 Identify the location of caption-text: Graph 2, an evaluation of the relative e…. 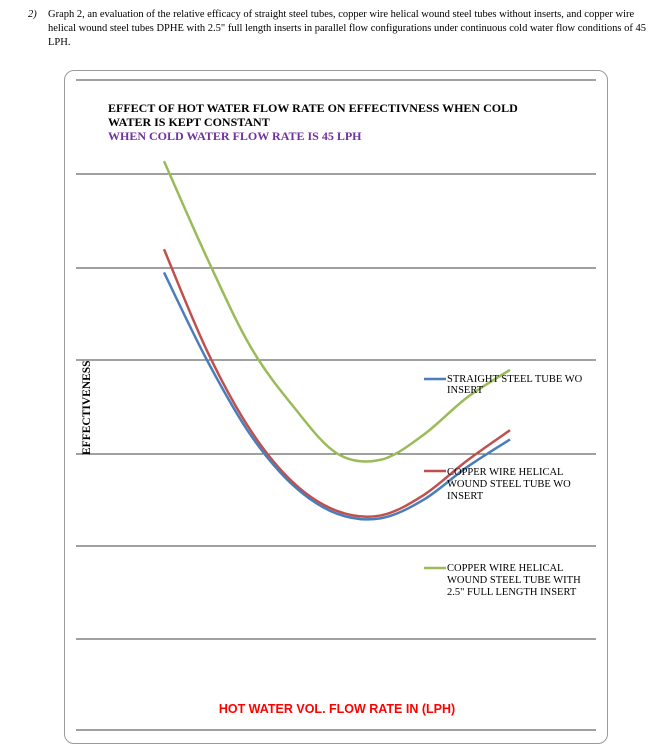
(347, 28).